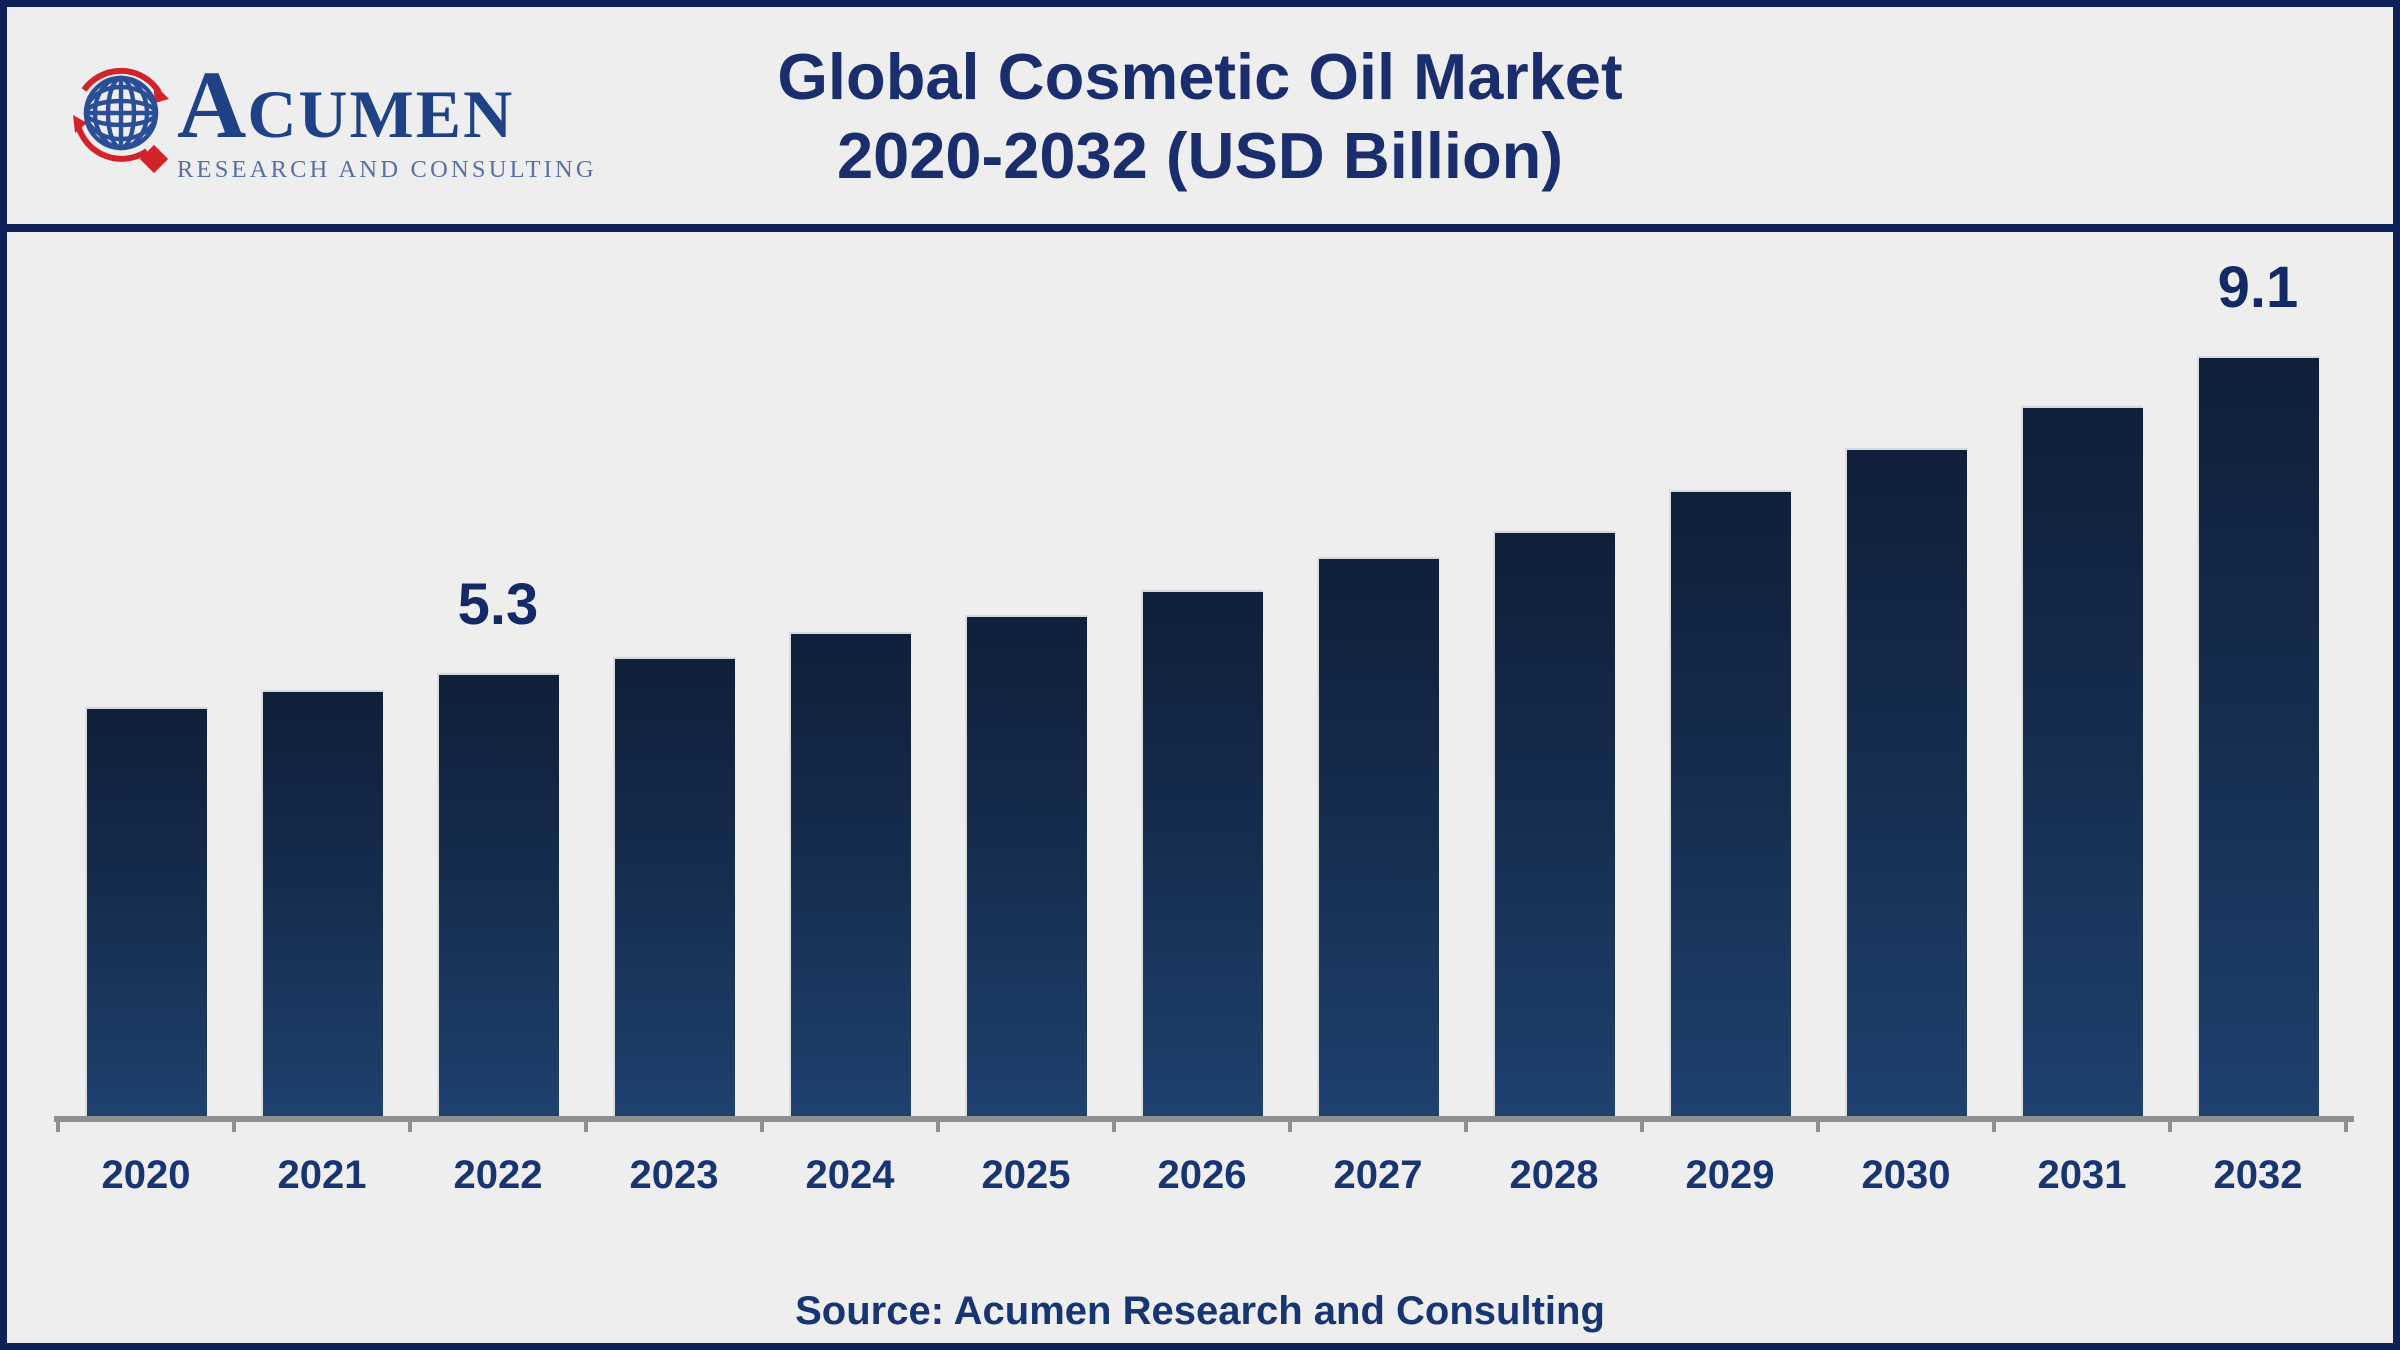 Image resolution: width=2400 pixels, height=1350 pixels. Describe the element at coordinates (1554, 1175) in the screenshot. I see `x-tick-label-2028: 2028` at that location.